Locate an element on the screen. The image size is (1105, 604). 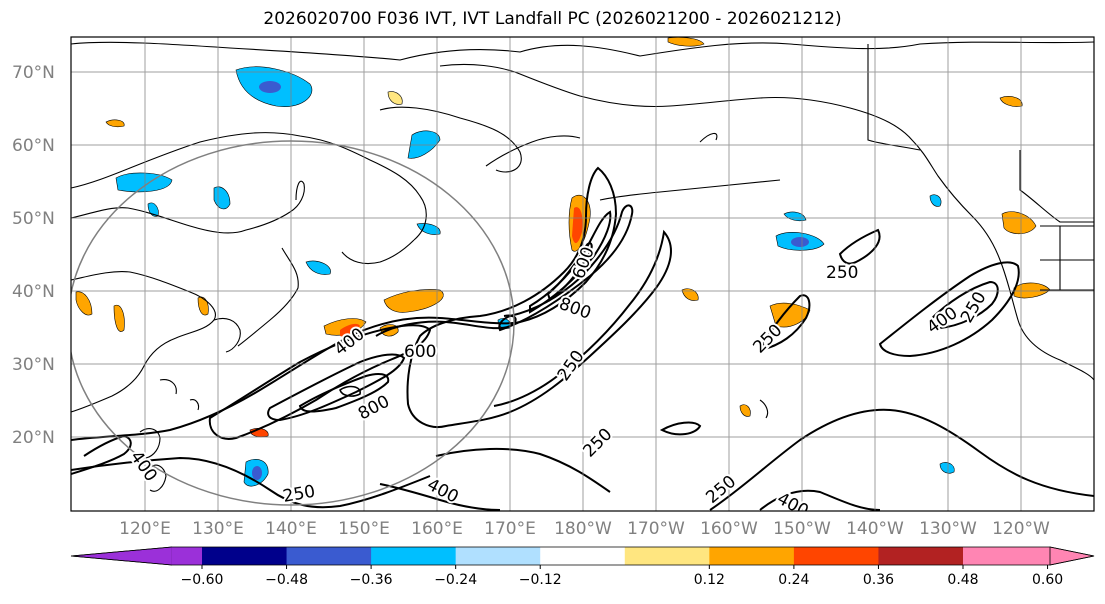
contour-label: 600 is located at coordinates (420, 352).